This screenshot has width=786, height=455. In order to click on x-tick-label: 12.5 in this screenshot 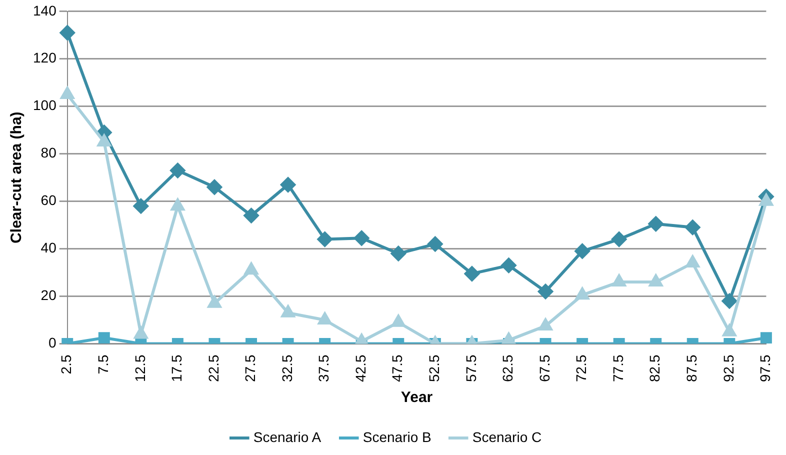, I will do `click(140, 368)`.